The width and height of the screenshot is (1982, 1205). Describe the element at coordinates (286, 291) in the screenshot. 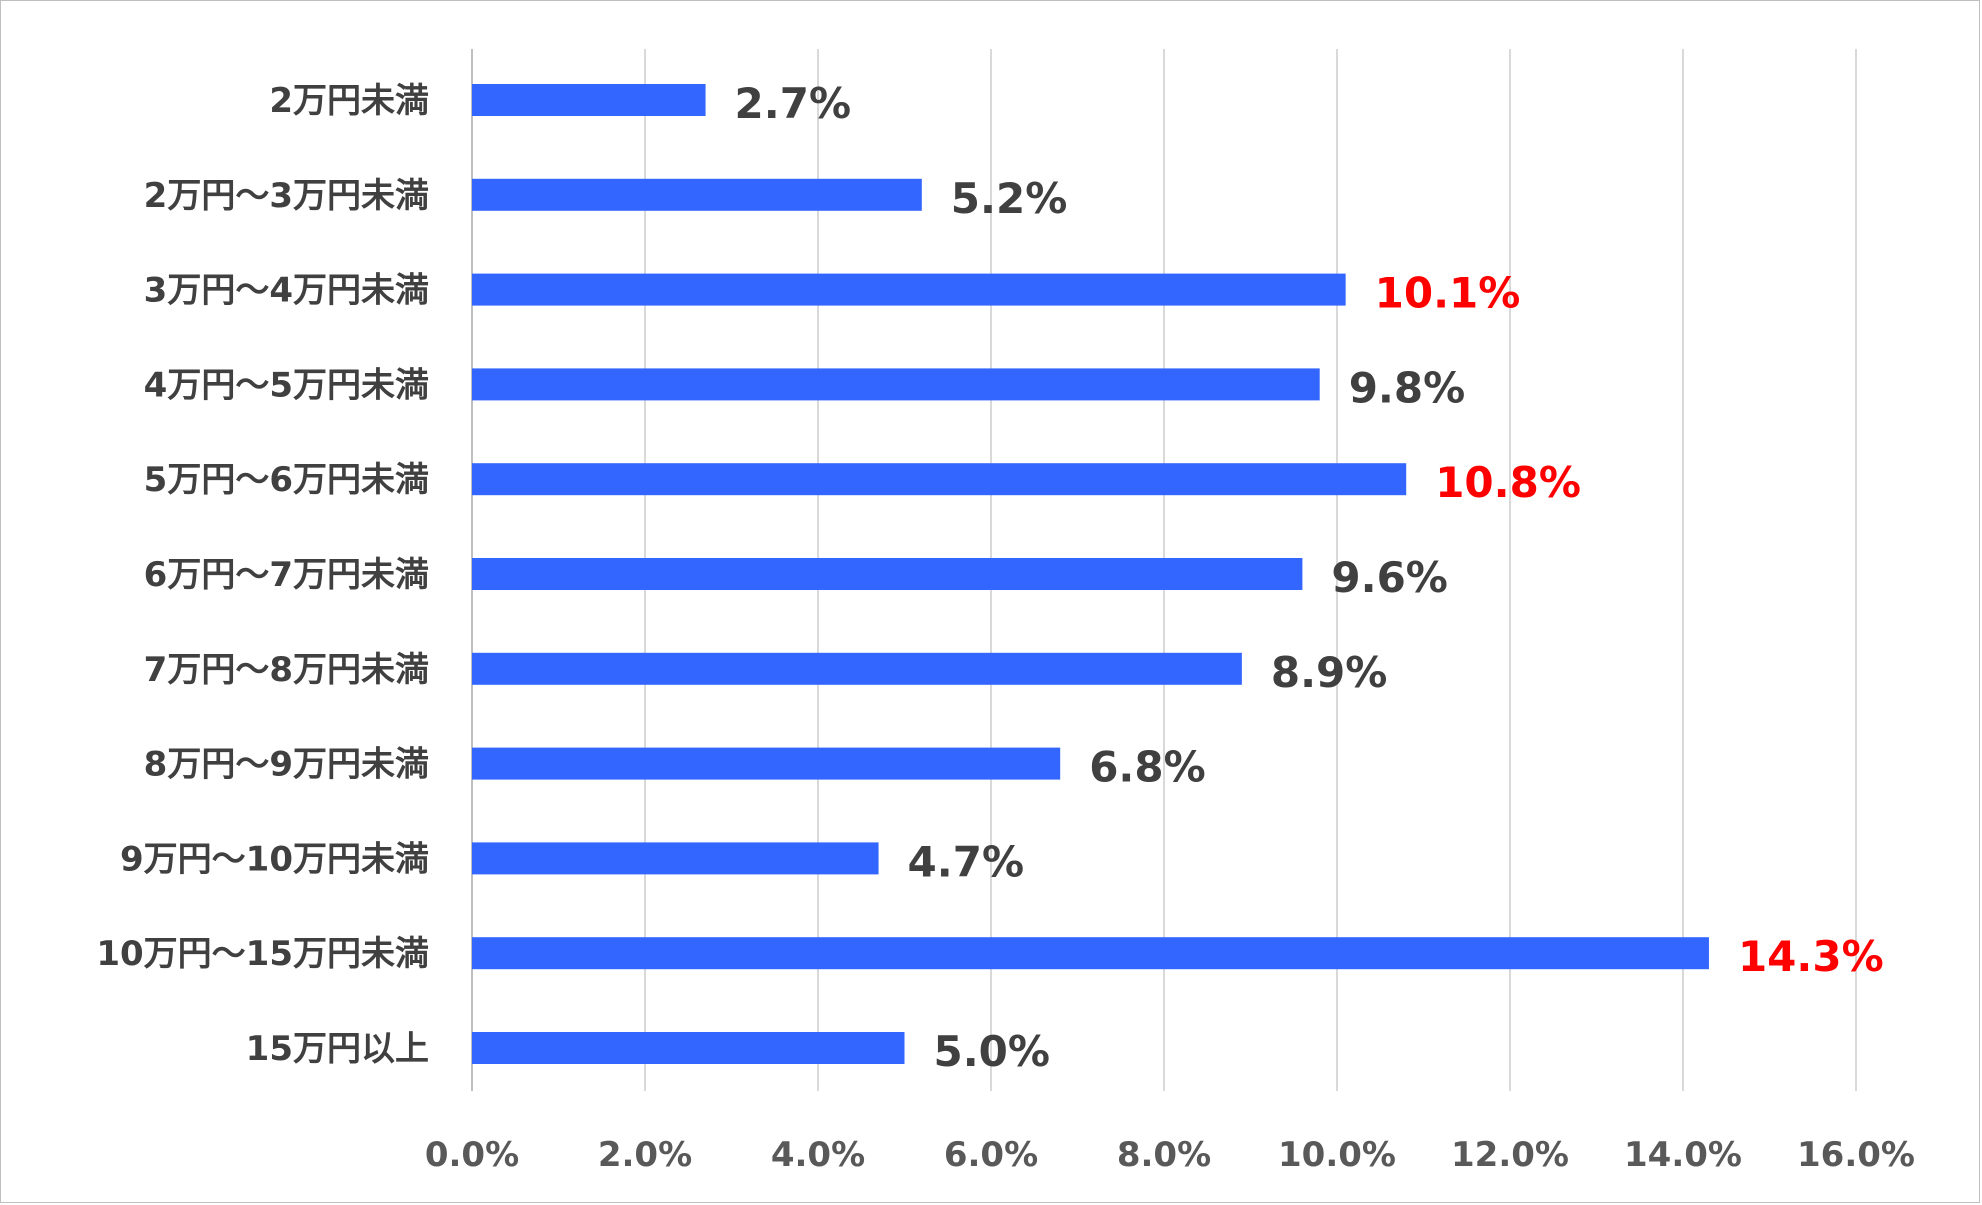

I see `category-label: 3万円～4万円未満` at that location.